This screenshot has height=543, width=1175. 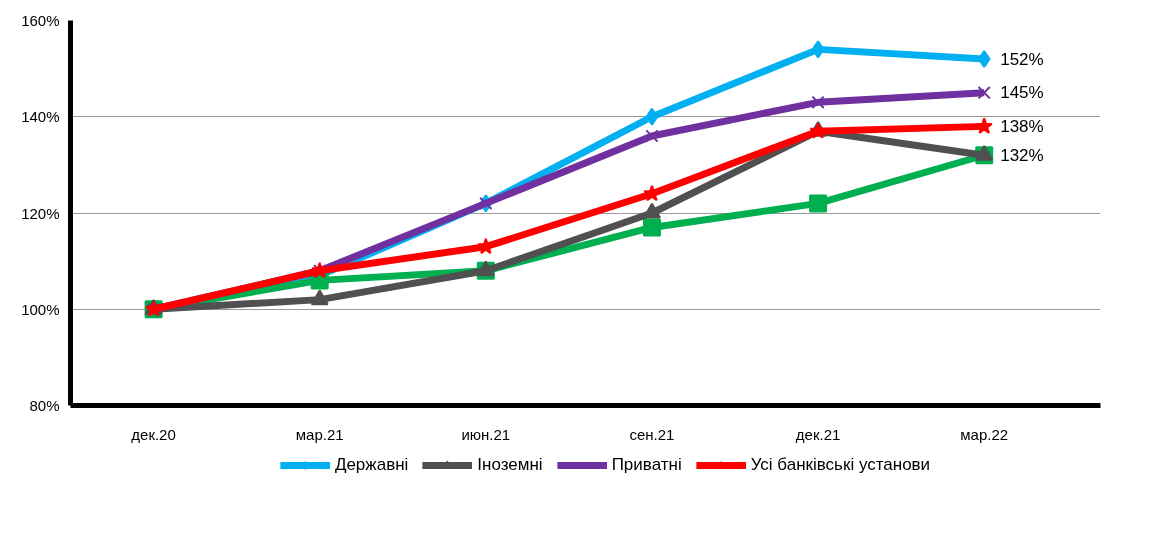 I want to click on y-tick-label: 120%, so click(x=40, y=213).